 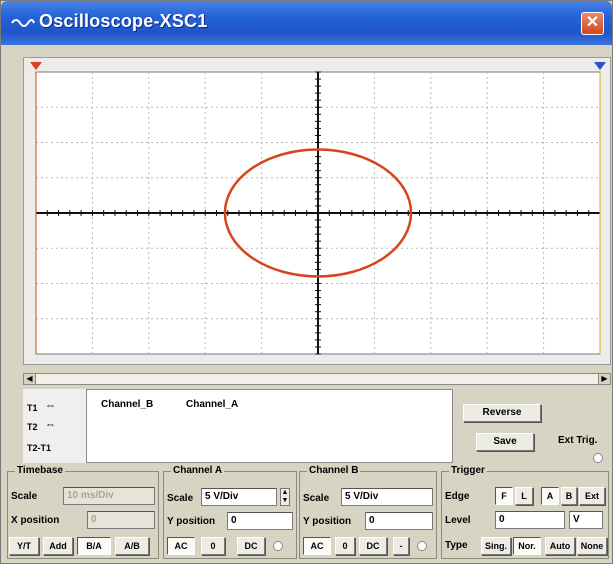 I want to click on cursor-t2-arrows-icon: ⇔, so click(x=50, y=425).